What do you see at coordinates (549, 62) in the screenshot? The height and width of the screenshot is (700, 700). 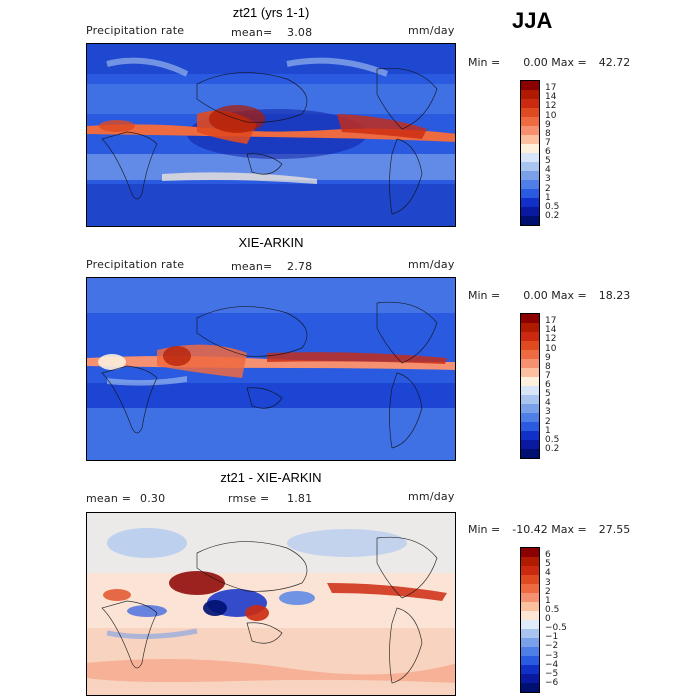 I see `panel-1-minmax: Min = 0.00 Max = 42.72` at bounding box center [549, 62].